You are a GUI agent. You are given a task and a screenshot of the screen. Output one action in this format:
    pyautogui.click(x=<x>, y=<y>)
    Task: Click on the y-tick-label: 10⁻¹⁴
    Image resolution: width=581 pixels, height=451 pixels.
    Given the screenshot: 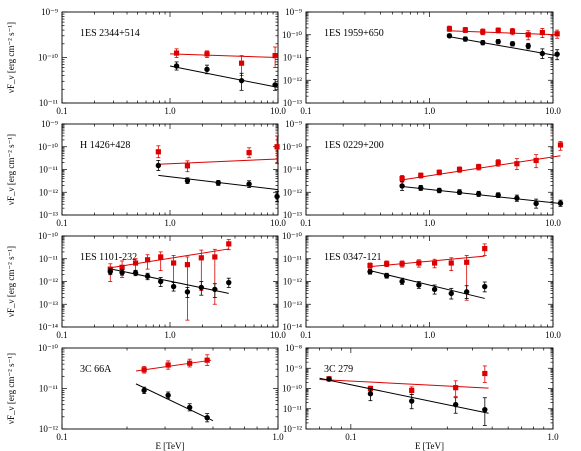 What is the action you would take?
    pyautogui.click(x=292, y=327)
    